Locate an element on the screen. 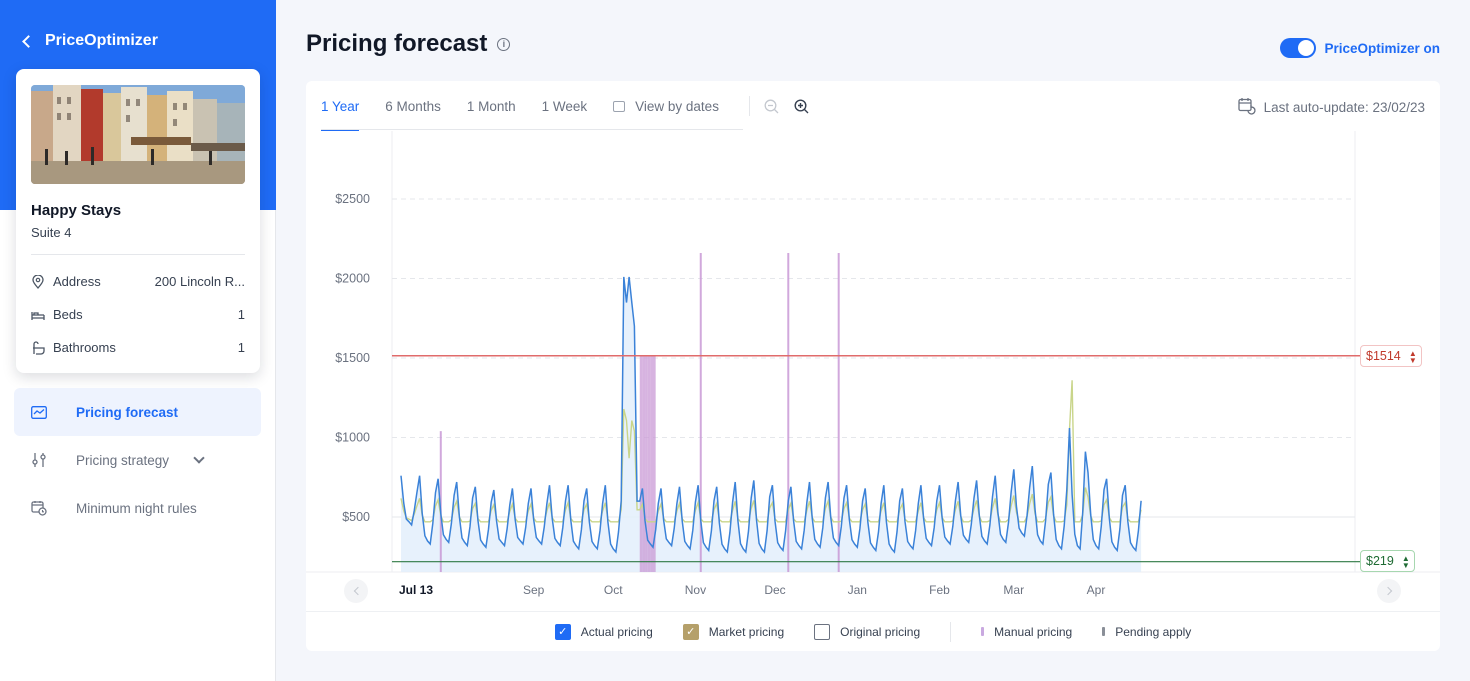 This screenshot has width=1470, height=681. legend-divider is located at coordinates (951, 631).